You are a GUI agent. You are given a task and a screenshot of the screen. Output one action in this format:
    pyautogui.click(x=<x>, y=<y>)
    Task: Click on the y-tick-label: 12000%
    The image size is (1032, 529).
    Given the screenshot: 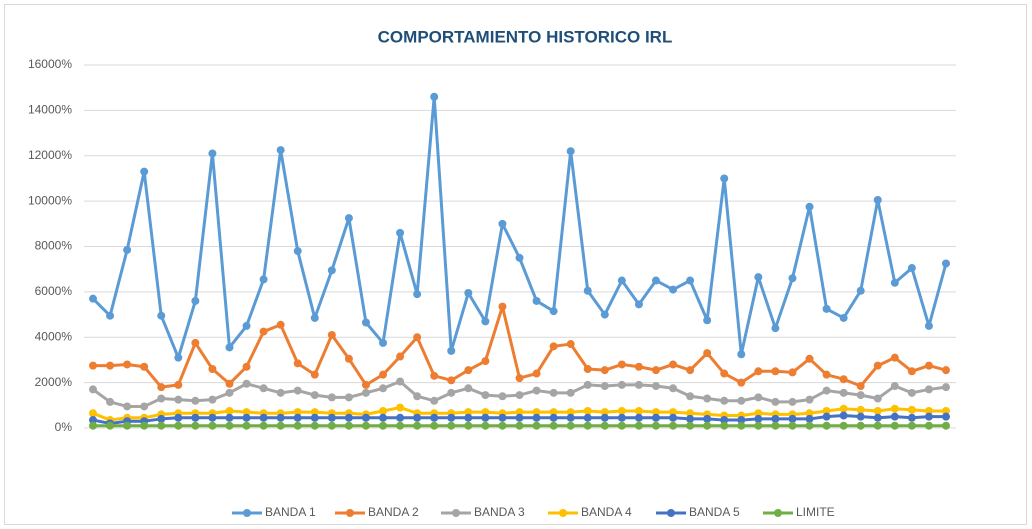 What is the action you would take?
    pyautogui.click(x=50, y=155)
    